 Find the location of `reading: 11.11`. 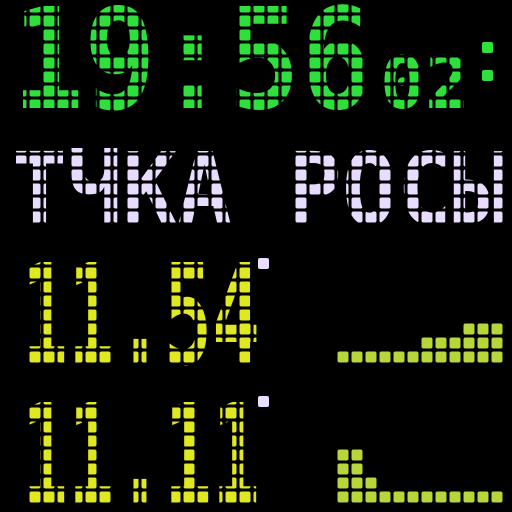

reading: 11.11 is located at coordinates (140, 443).